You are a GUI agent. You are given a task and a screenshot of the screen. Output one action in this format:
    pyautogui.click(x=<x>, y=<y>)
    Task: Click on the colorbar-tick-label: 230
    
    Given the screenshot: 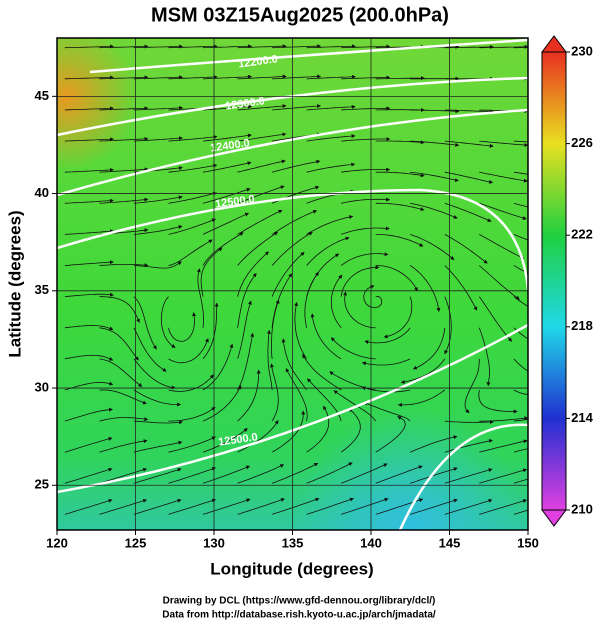 What is the action you would take?
    pyautogui.click(x=582, y=50)
    